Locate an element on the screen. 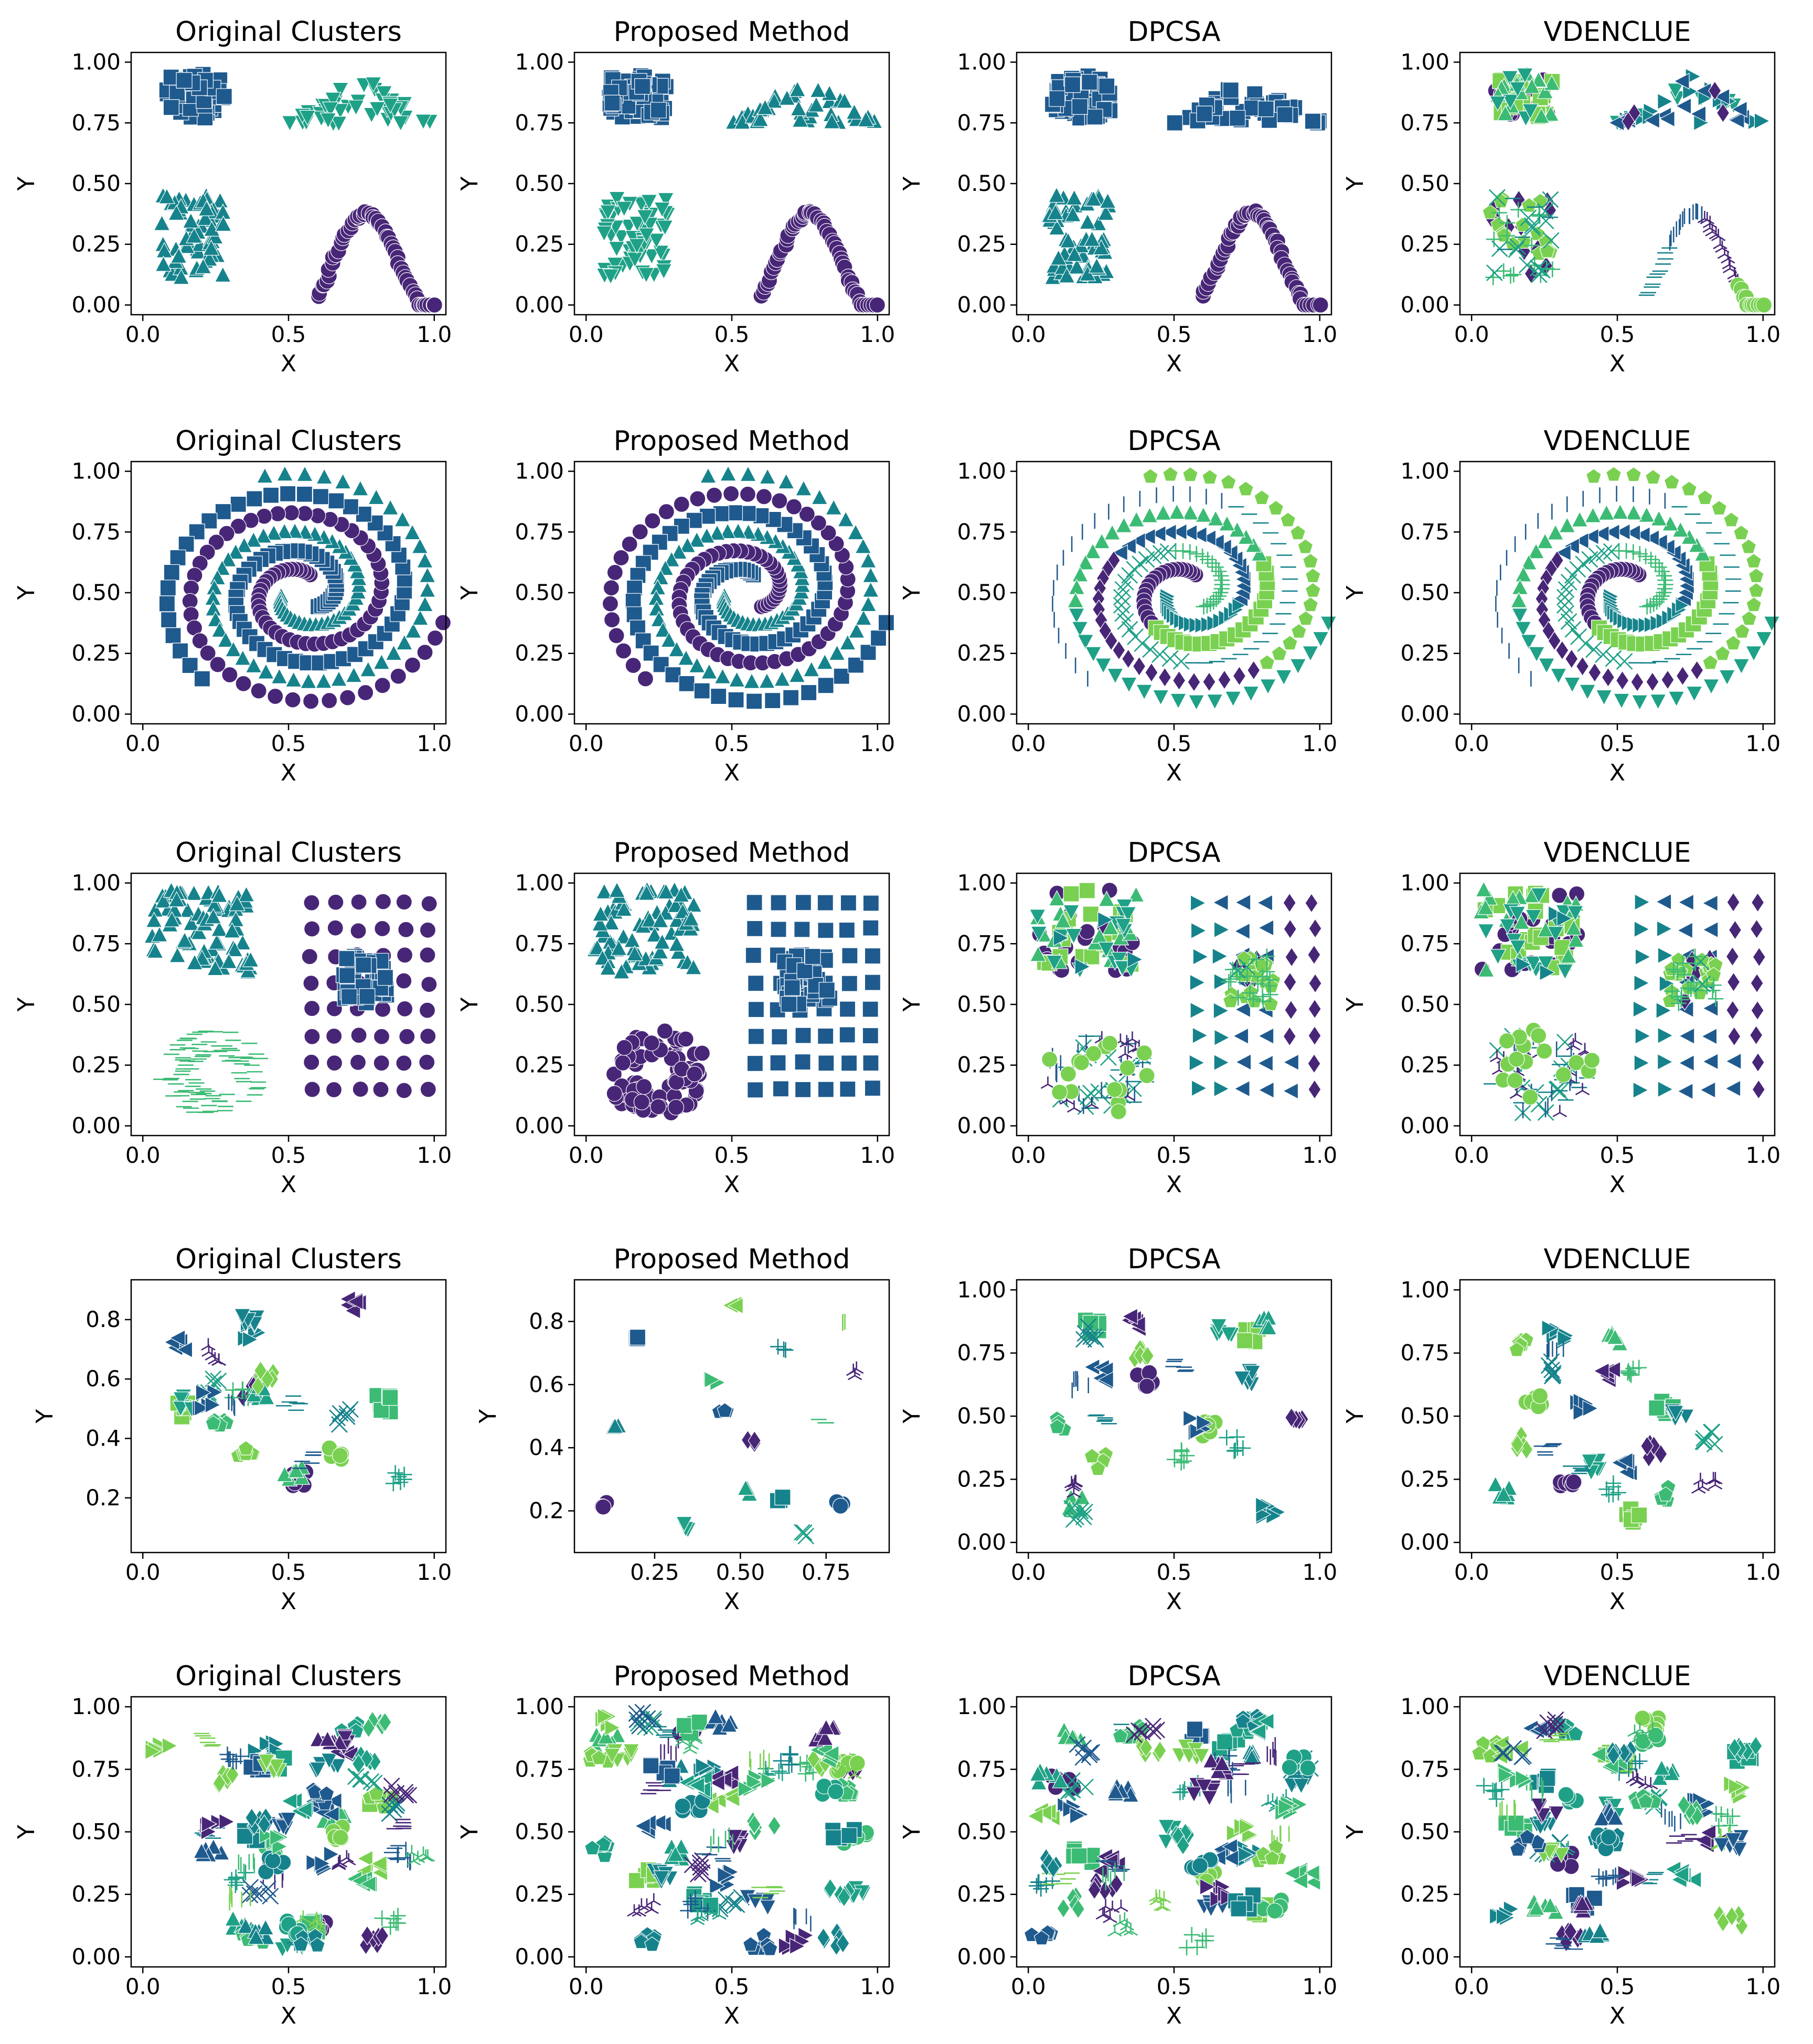  x-tick-label: 0.0 is located at coordinates (1471, 1572).